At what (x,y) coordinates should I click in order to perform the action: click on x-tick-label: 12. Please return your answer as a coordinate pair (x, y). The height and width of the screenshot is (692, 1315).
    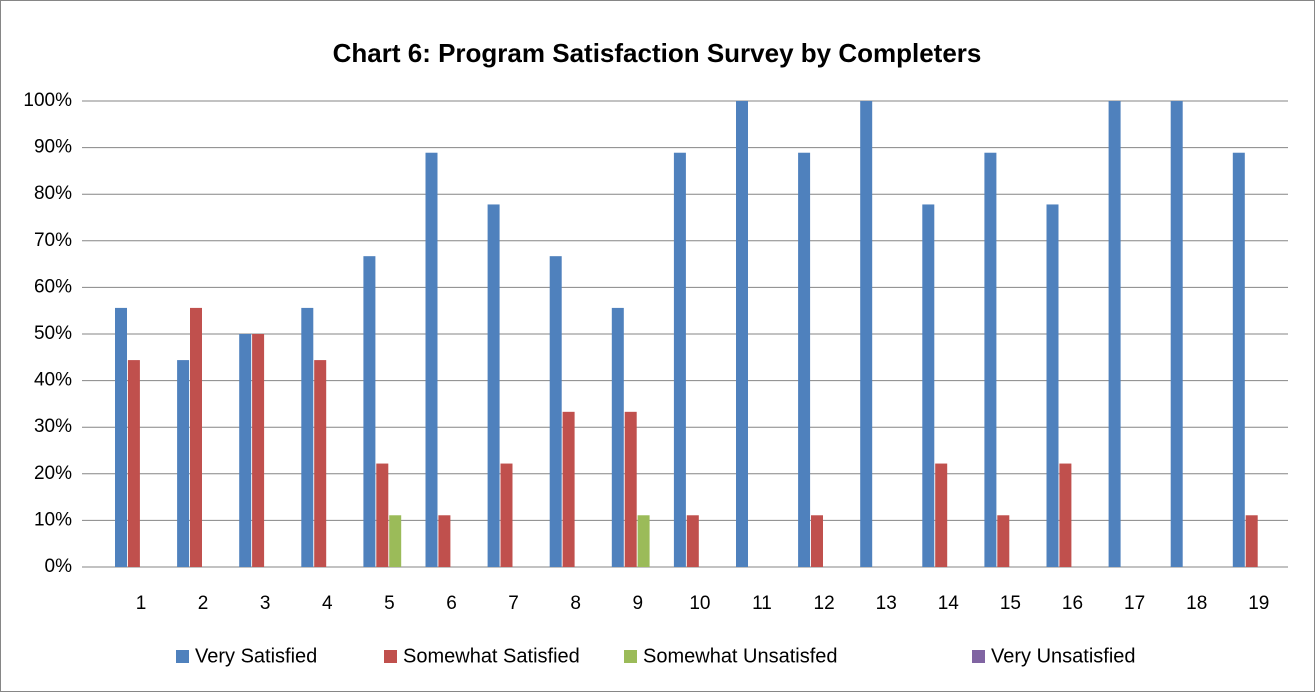
    Looking at the image, I should click on (824, 603).